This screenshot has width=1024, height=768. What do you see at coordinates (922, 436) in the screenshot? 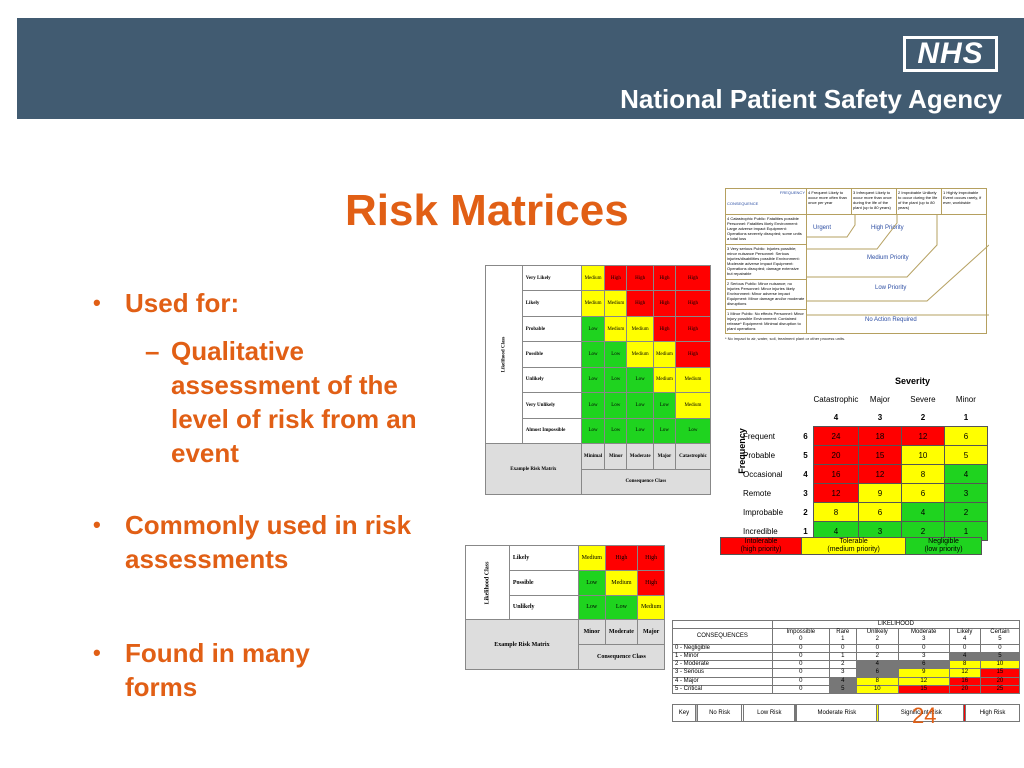
I see `severity-cell: 12` at bounding box center [922, 436].